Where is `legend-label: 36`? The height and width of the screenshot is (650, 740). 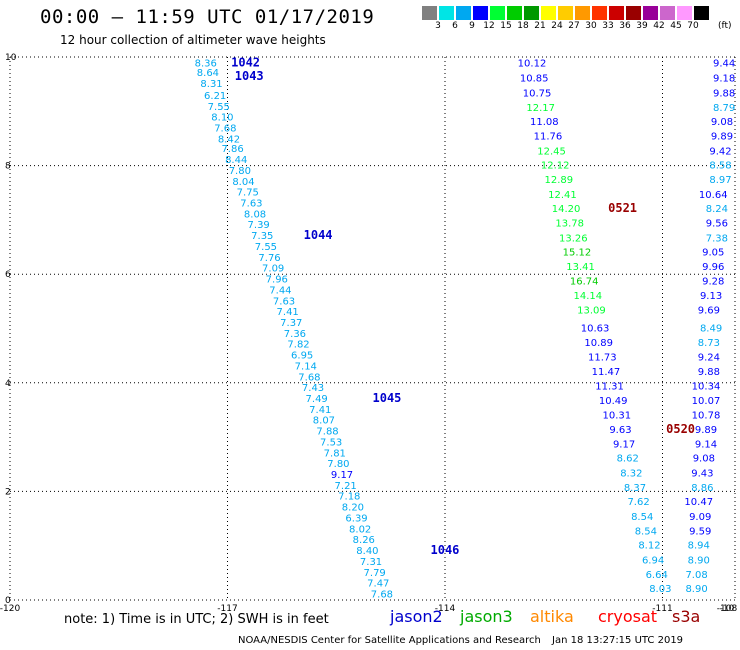
legend-label: 36 is located at coordinates (625, 26).